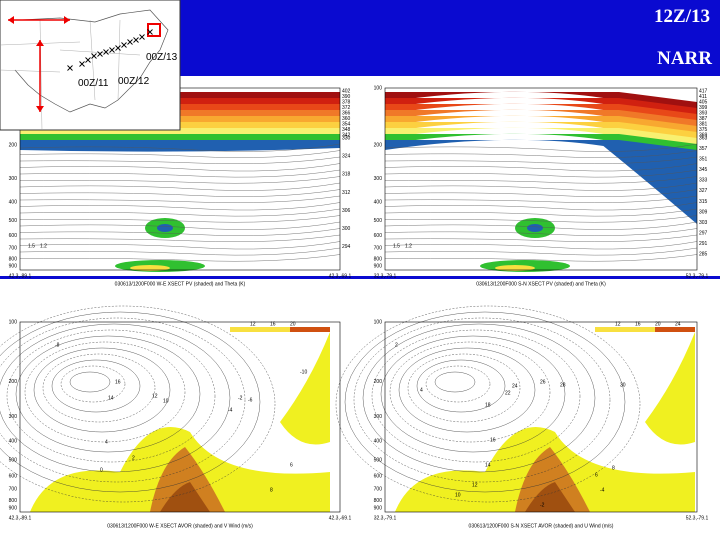 The image size is (720, 540). What do you see at coordinates (250, 400) in the screenshot?
I see `contour-label: -6` at bounding box center [250, 400].